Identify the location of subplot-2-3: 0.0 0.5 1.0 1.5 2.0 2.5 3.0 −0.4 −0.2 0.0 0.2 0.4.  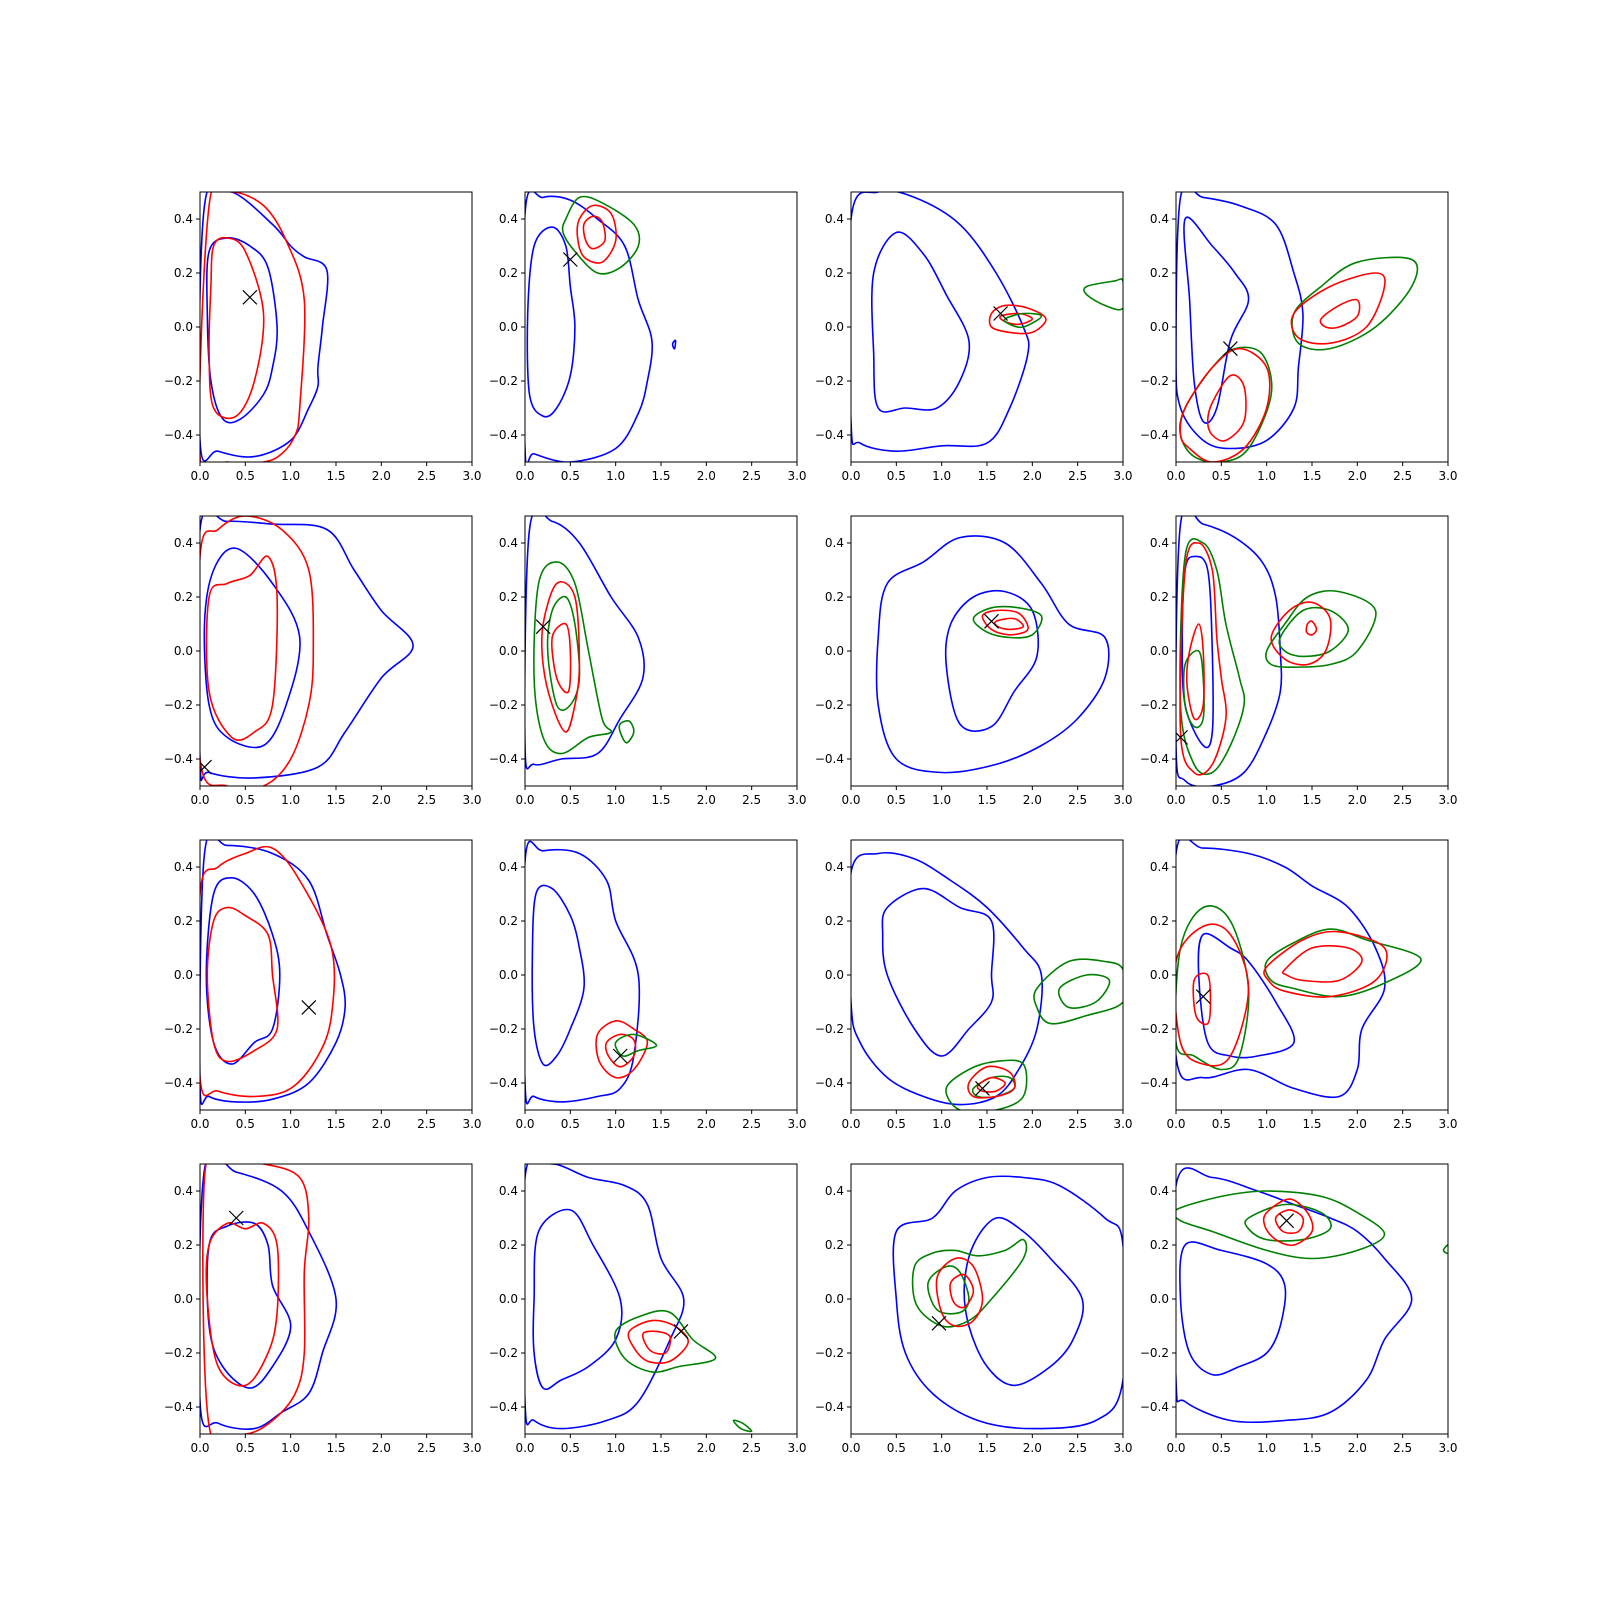
(974, 661).